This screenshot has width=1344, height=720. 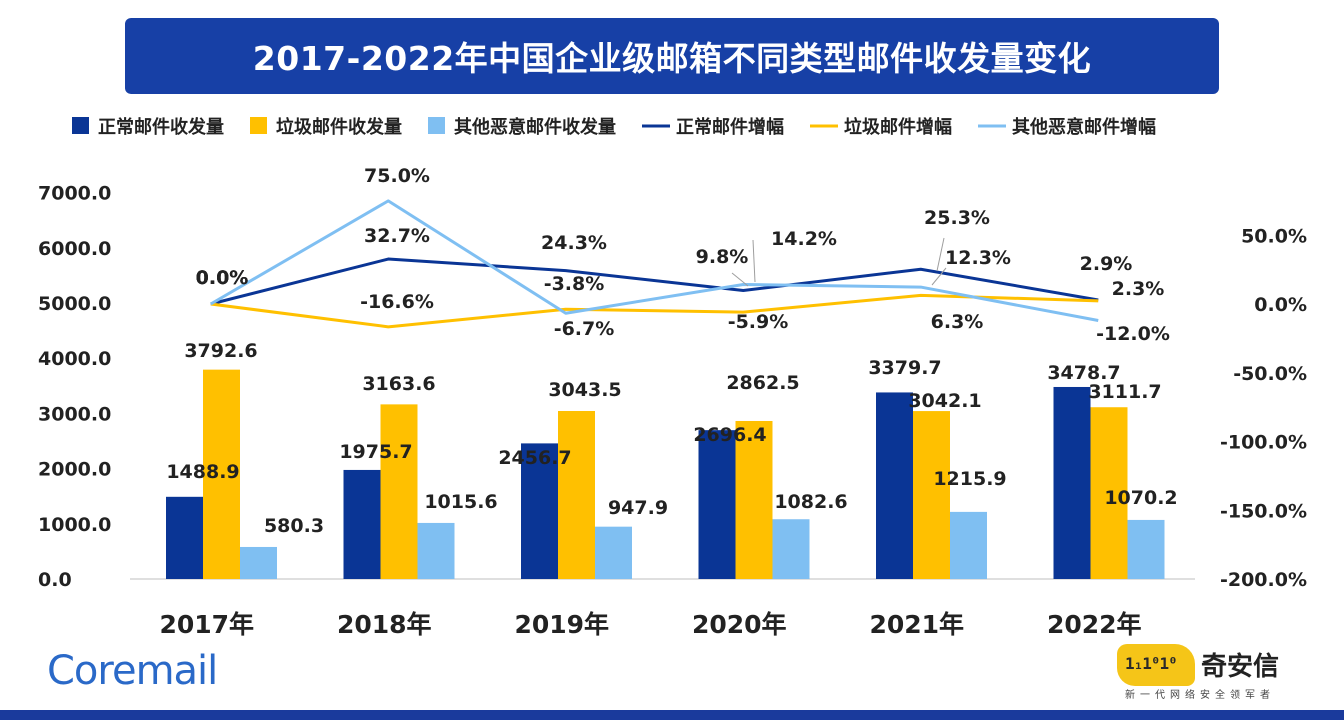 I want to click on legend-label-1: 垃圾邮件收发量, so click(x=339, y=127).